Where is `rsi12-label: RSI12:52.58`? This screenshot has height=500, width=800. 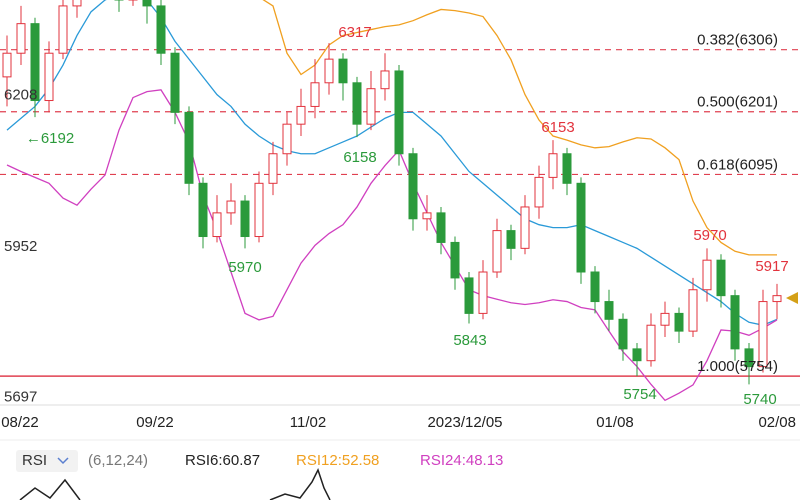
rsi12-label: RSI12:52.58 is located at coordinates (337, 460).